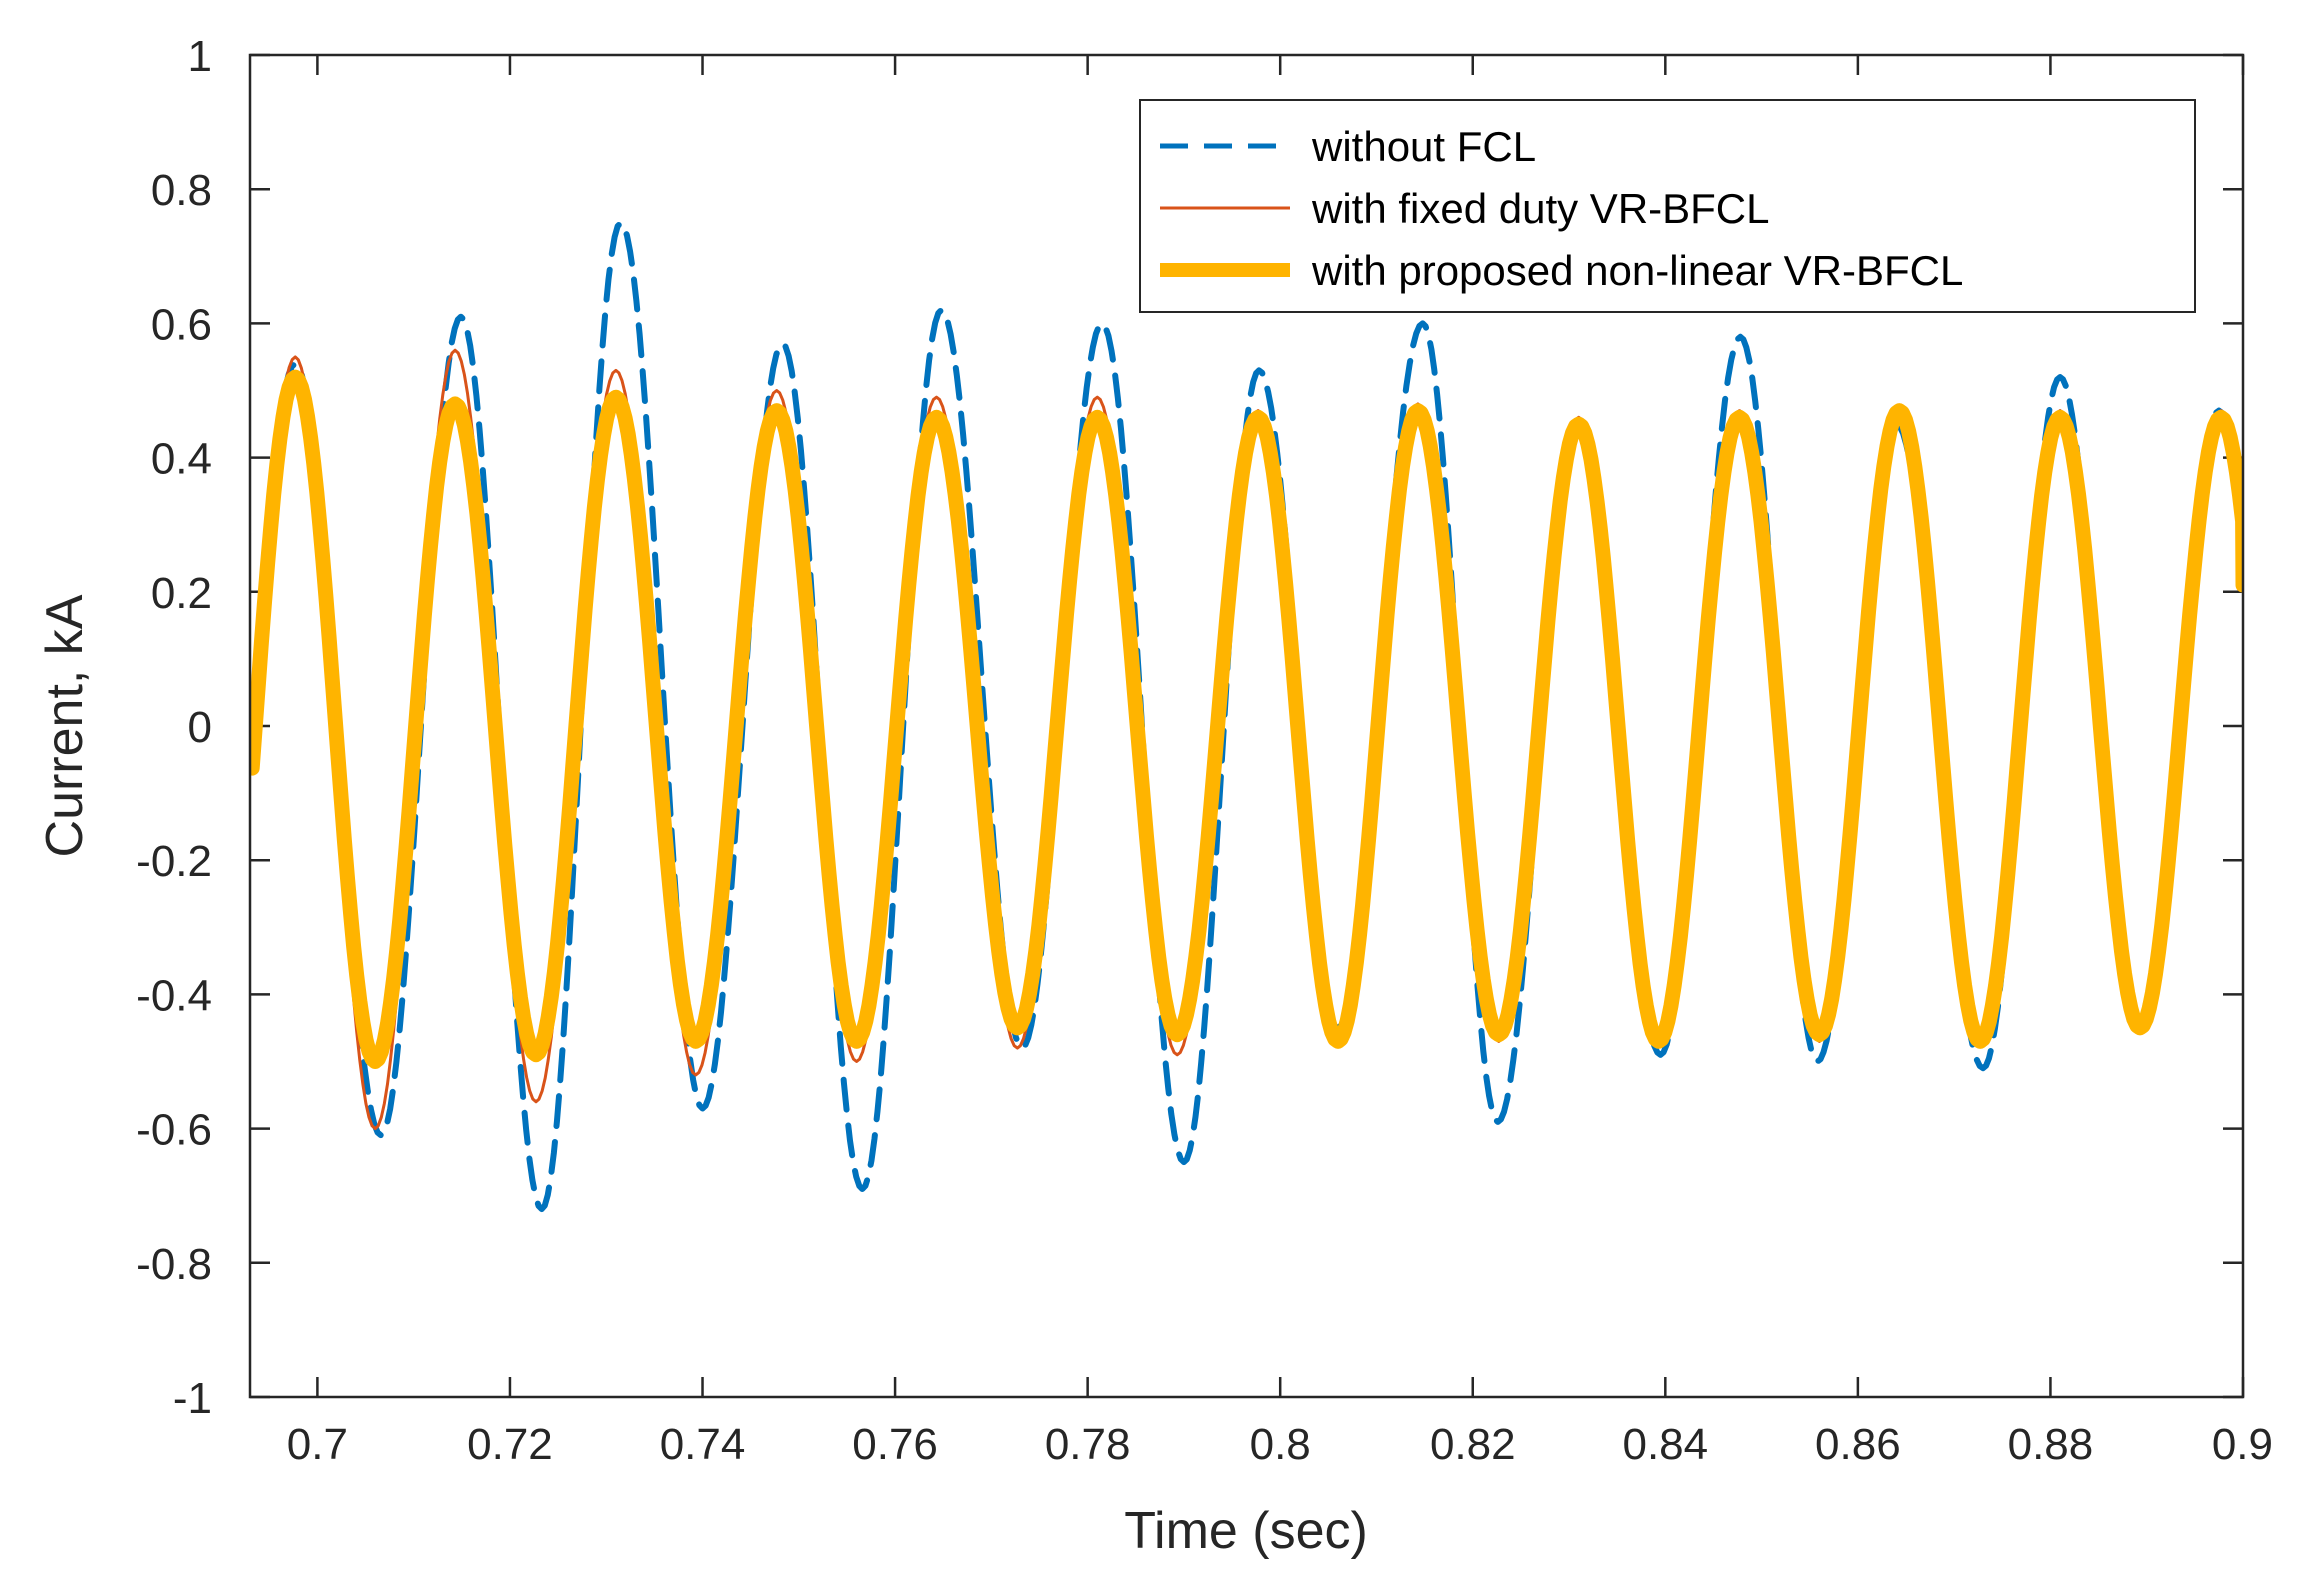 The width and height of the screenshot is (2310, 1586). I want to click on x-tick-label: 0.88, so click(2051, 1444).